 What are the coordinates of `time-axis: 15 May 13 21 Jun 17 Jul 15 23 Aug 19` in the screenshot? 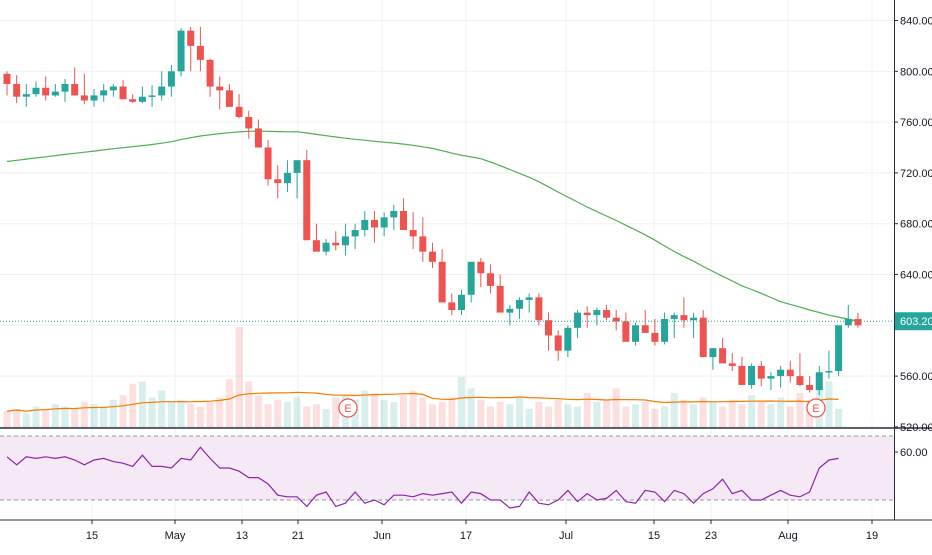 It's located at (482, 531).